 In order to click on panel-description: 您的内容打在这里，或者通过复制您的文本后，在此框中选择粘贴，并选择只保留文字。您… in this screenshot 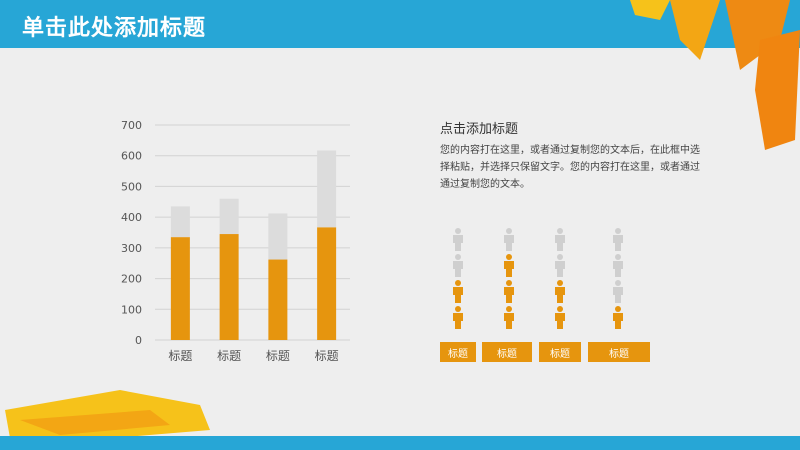, I will do `click(570, 167)`.